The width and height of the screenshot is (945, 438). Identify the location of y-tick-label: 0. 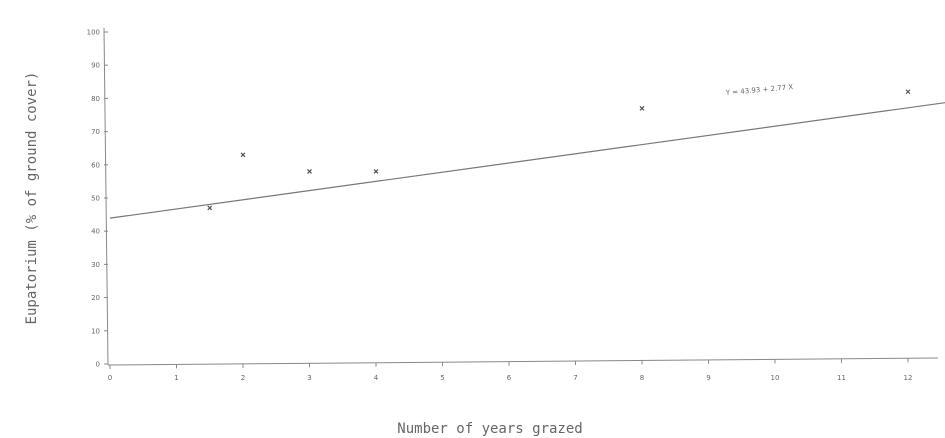
(98, 365).